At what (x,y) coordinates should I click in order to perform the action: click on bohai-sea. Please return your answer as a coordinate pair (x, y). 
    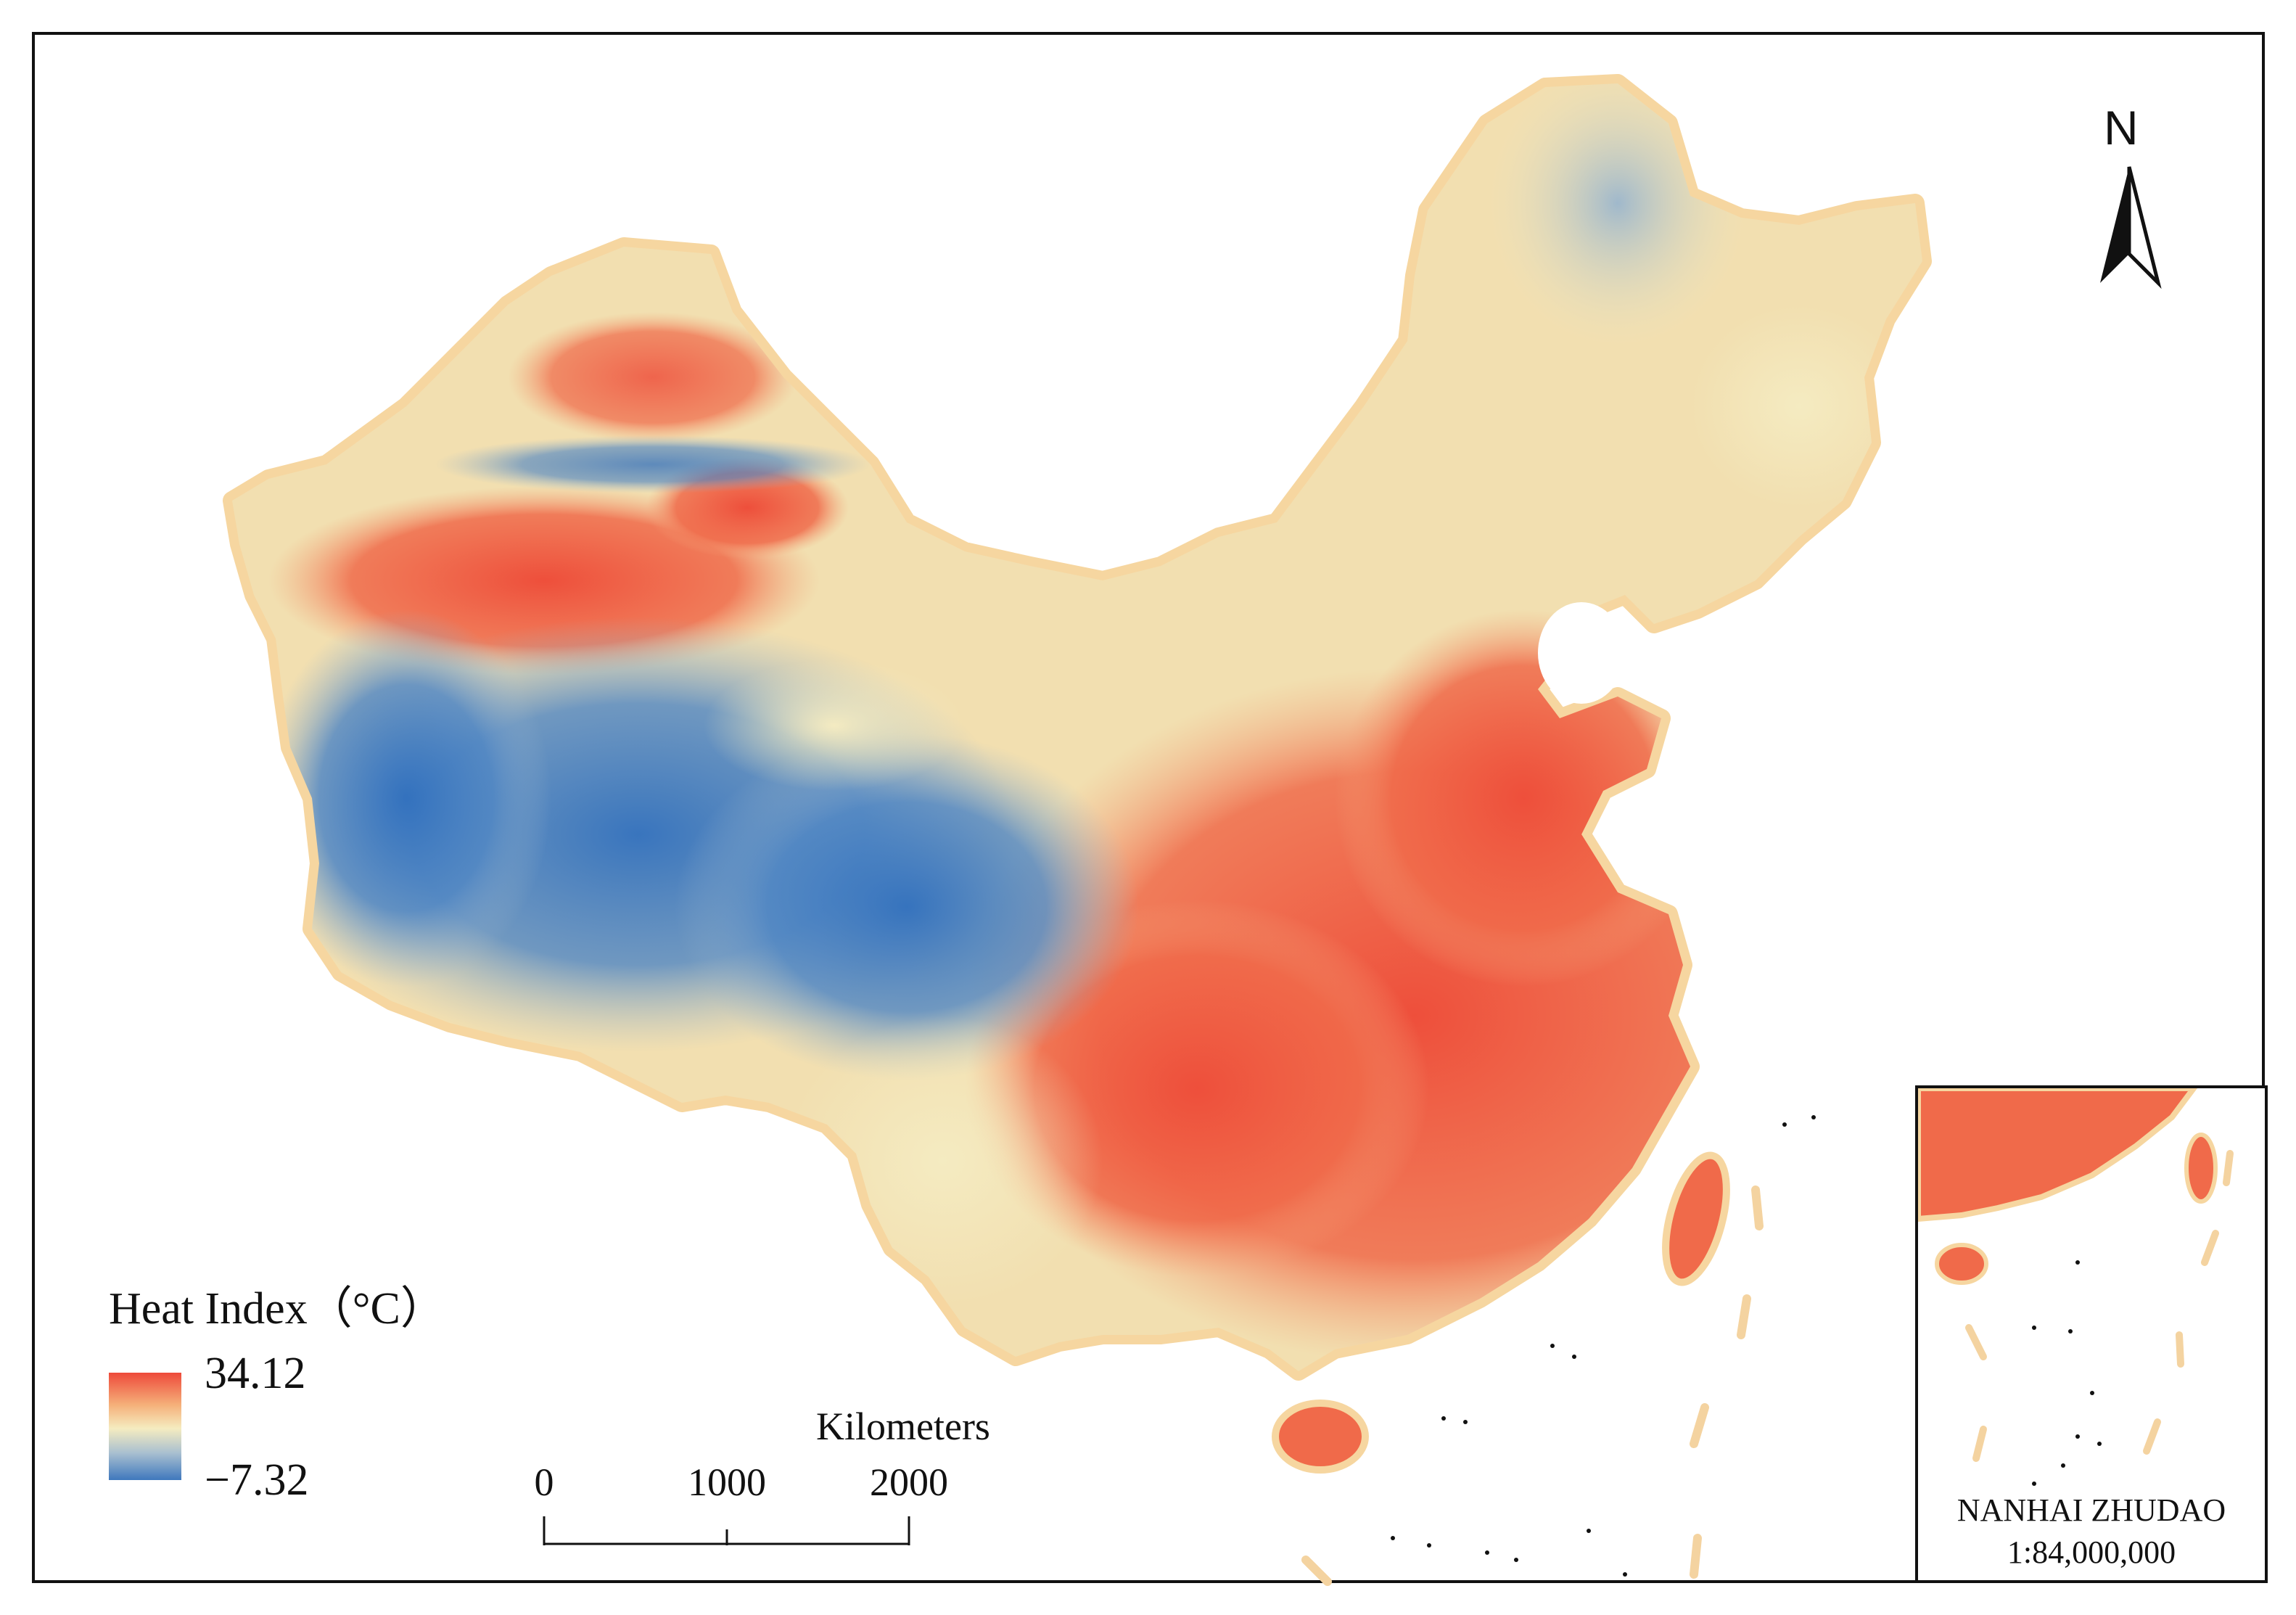
    Looking at the image, I should click on (1581, 653).